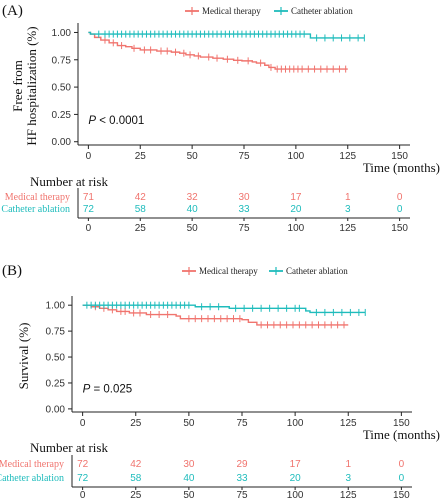  I want to click on panel-label: (A), so click(12, 11).